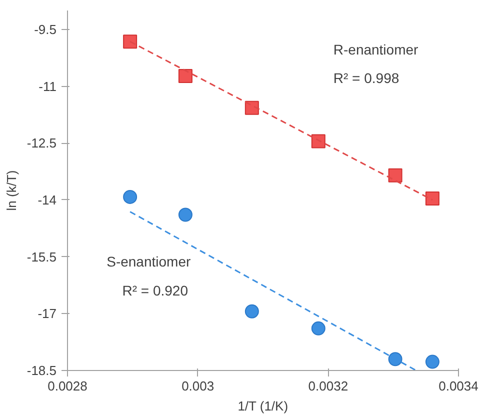 The width and height of the screenshot is (483, 416). Describe the element at coordinates (366, 78) in the screenshot. I see `annotation: R² = 0.998` at that location.